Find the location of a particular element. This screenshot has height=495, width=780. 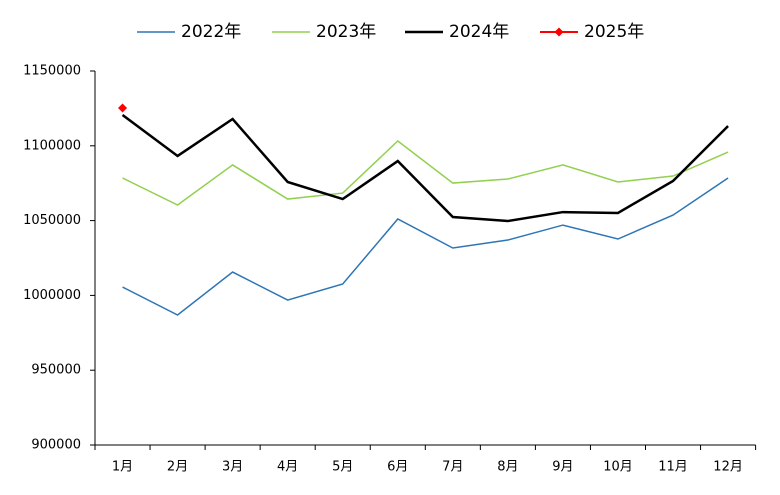

x-tick-label: 10月 is located at coordinates (618, 467).